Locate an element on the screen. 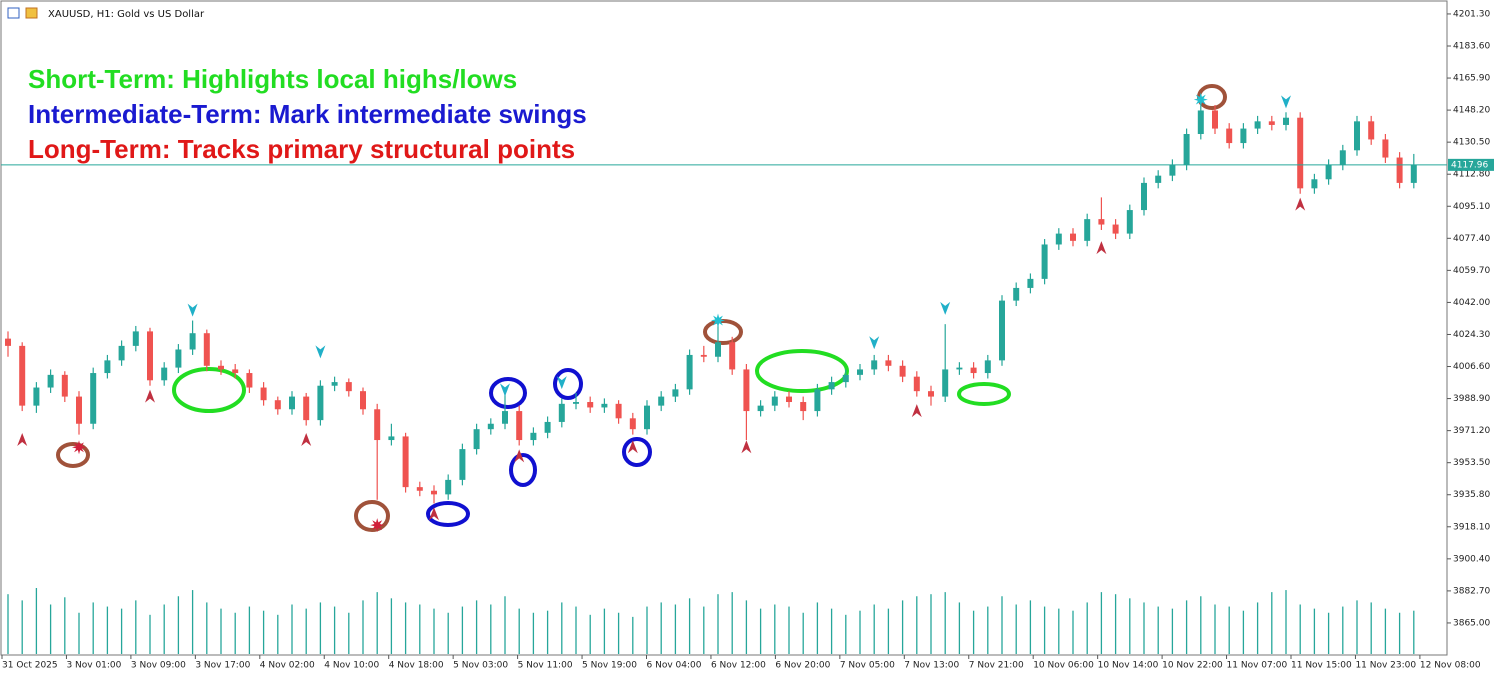 This screenshot has width=1501, height=676. y-tick-label: 4201.30 is located at coordinates (1471, 14).